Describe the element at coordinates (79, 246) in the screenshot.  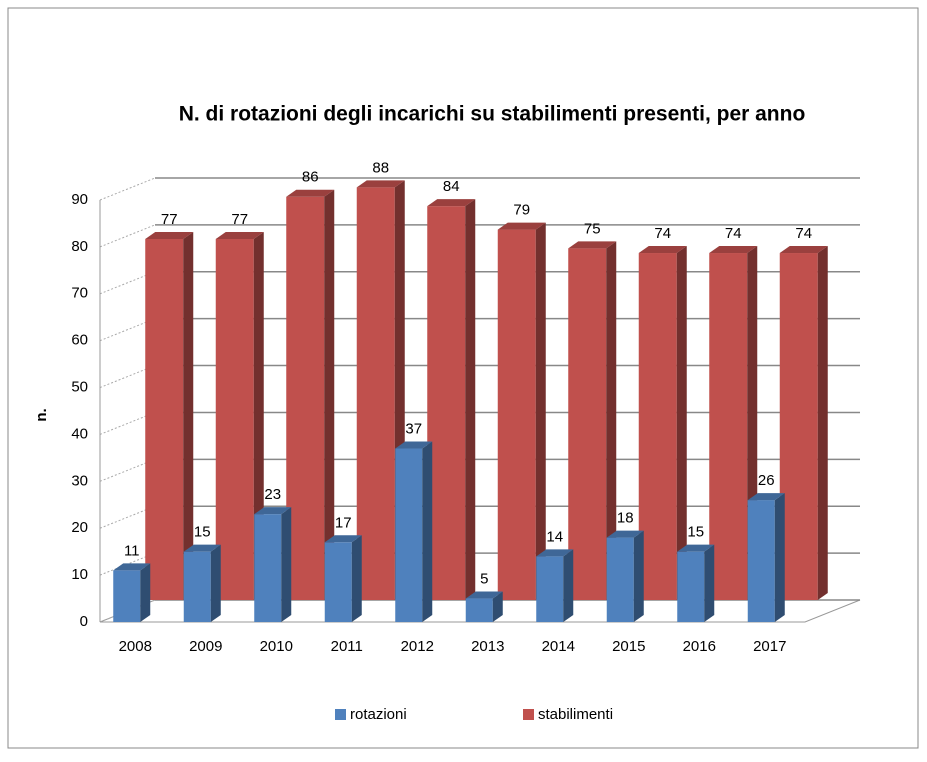
I see `y-tick-label: 80` at that location.